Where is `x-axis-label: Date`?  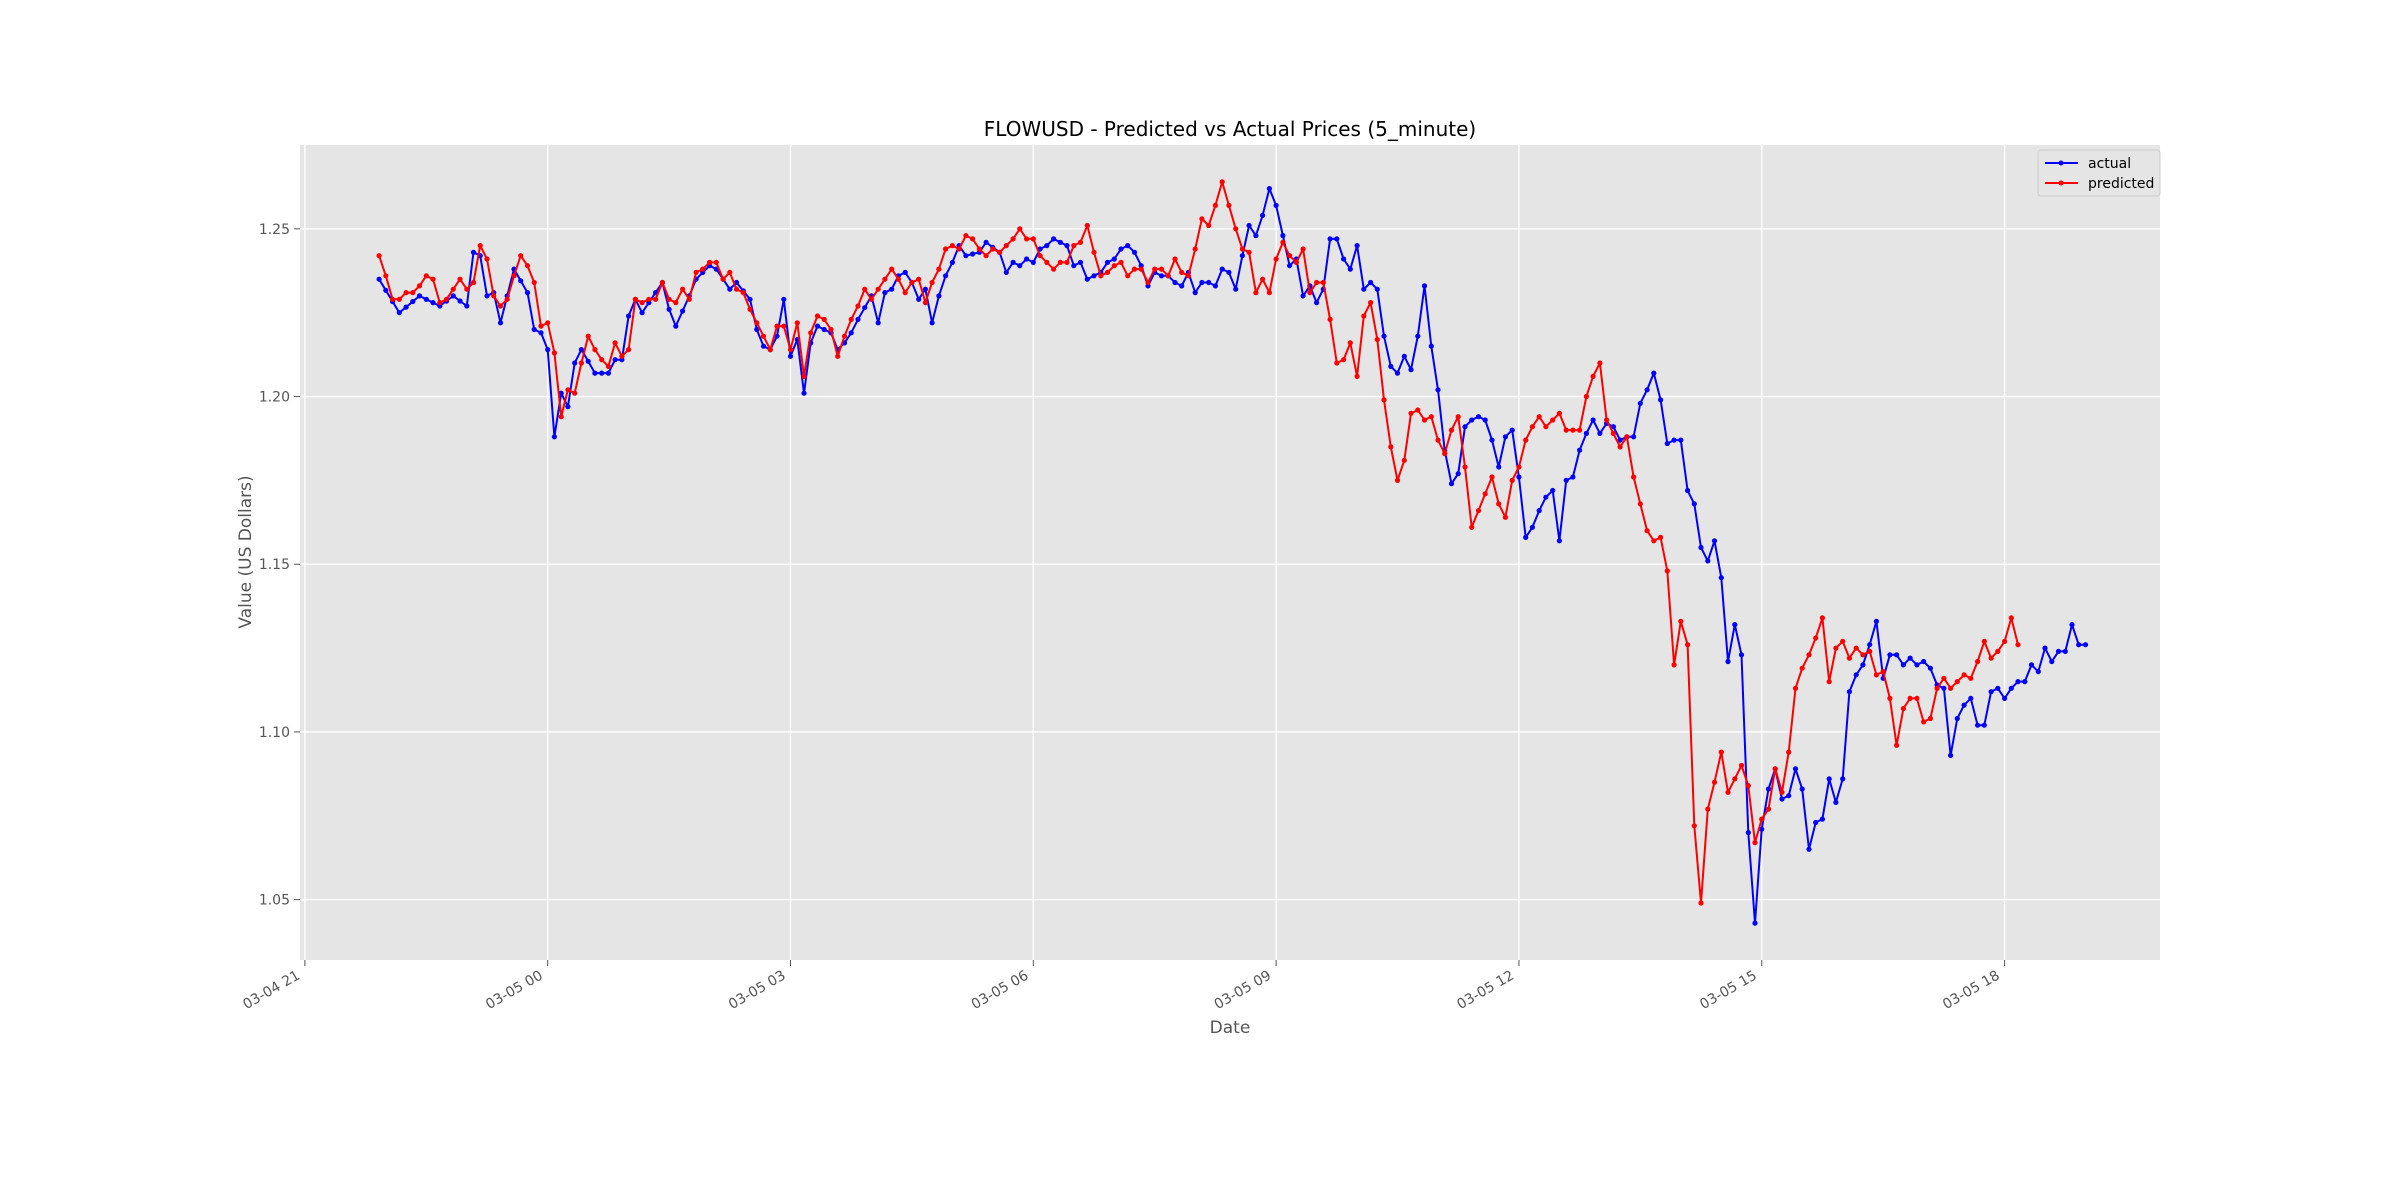 x-axis-label: Date is located at coordinates (1230, 1028).